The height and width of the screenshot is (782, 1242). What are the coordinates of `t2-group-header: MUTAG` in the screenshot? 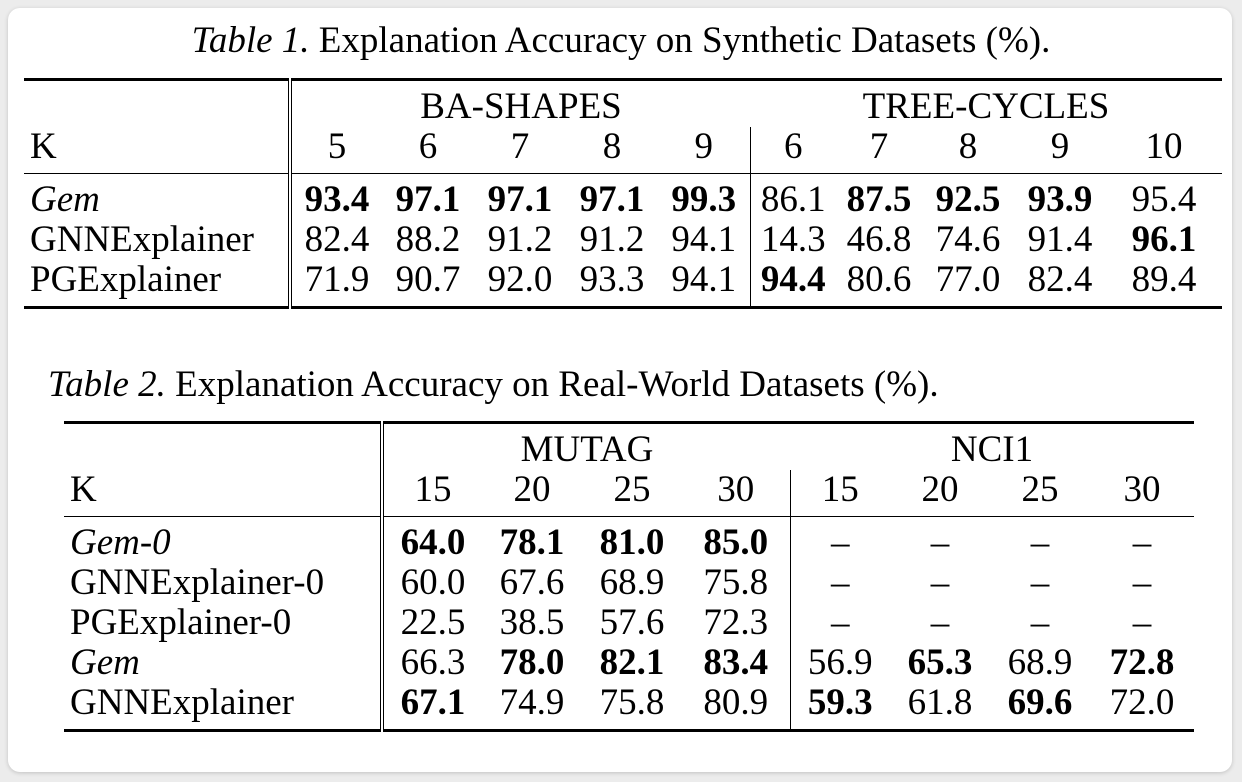 It's located at (585, 445).